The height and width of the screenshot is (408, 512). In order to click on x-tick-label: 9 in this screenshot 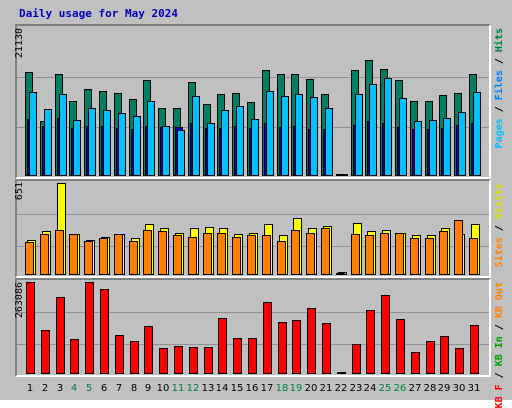, I will do `click(148, 388)`.